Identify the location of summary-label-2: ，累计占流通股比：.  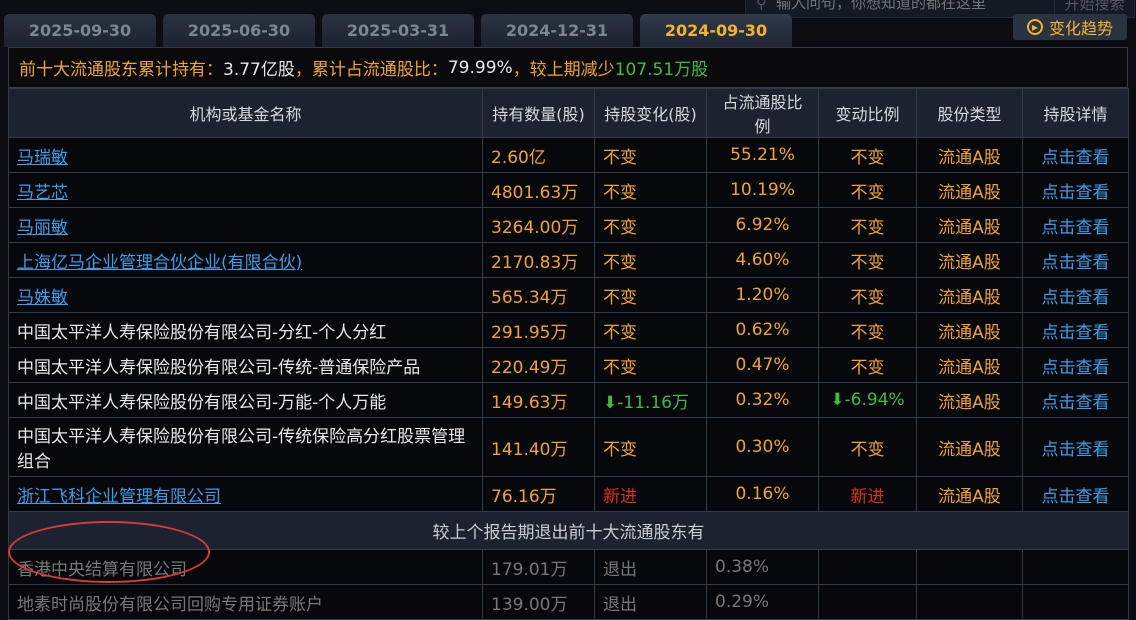
(371, 70).